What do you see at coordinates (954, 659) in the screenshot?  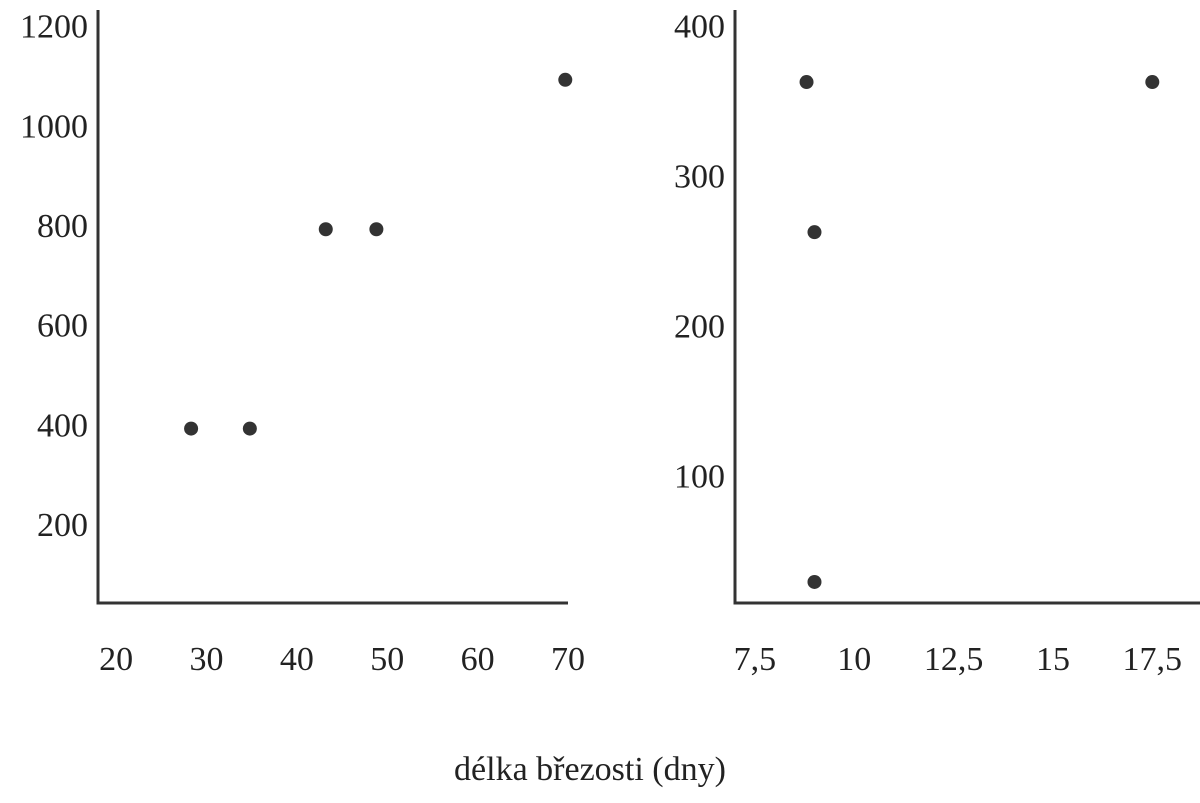 I see `x-tick-label: 12,5` at bounding box center [954, 659].